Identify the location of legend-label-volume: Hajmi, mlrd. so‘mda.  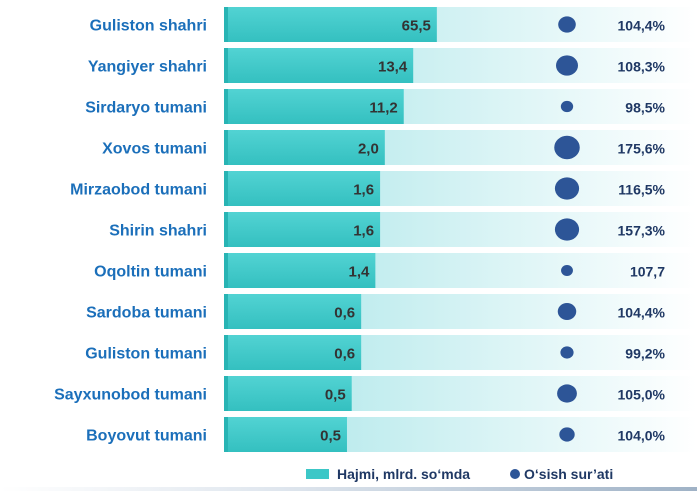
(404, 474).